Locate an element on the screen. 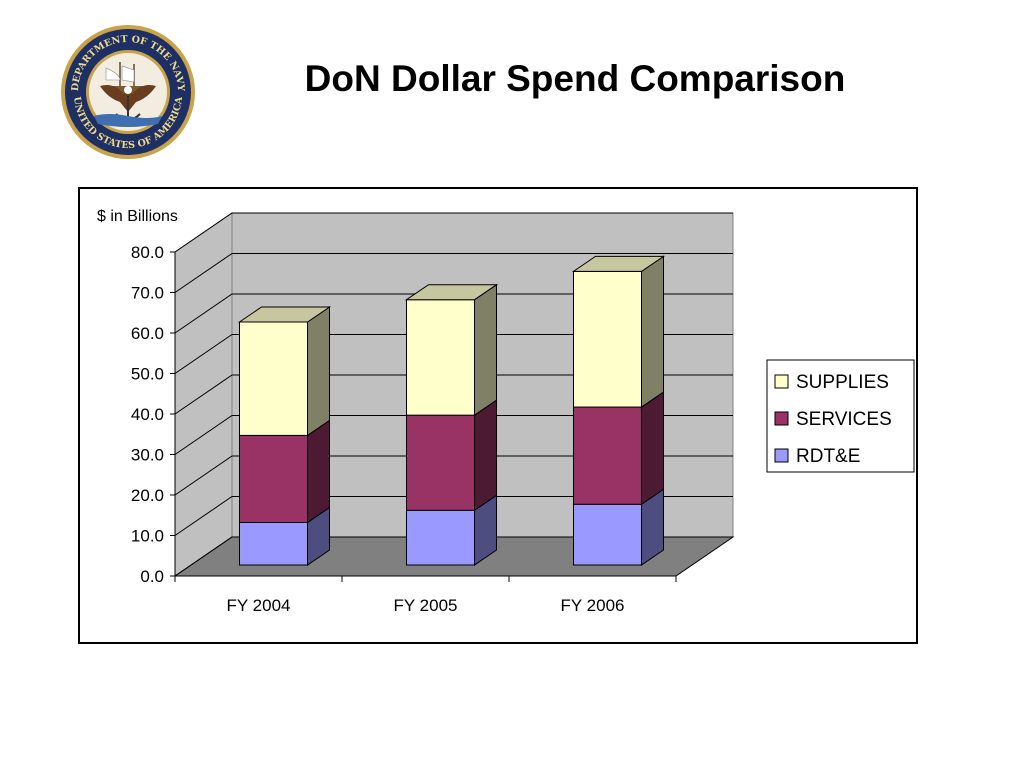 Image resolution: width=1024 pixels, height=768 pixels. legend-item: SUPPLIES is located at coordinates (831, 382).